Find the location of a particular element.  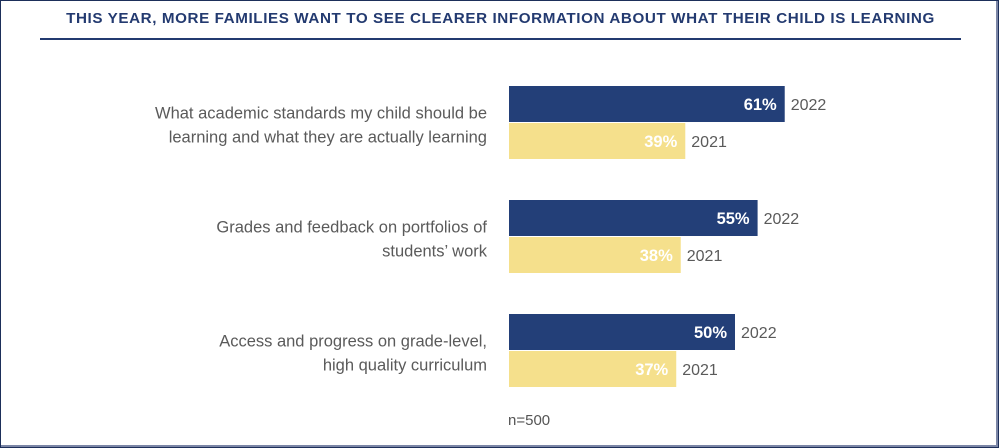

category-label: students’ work is located at coordinates (435, 252).